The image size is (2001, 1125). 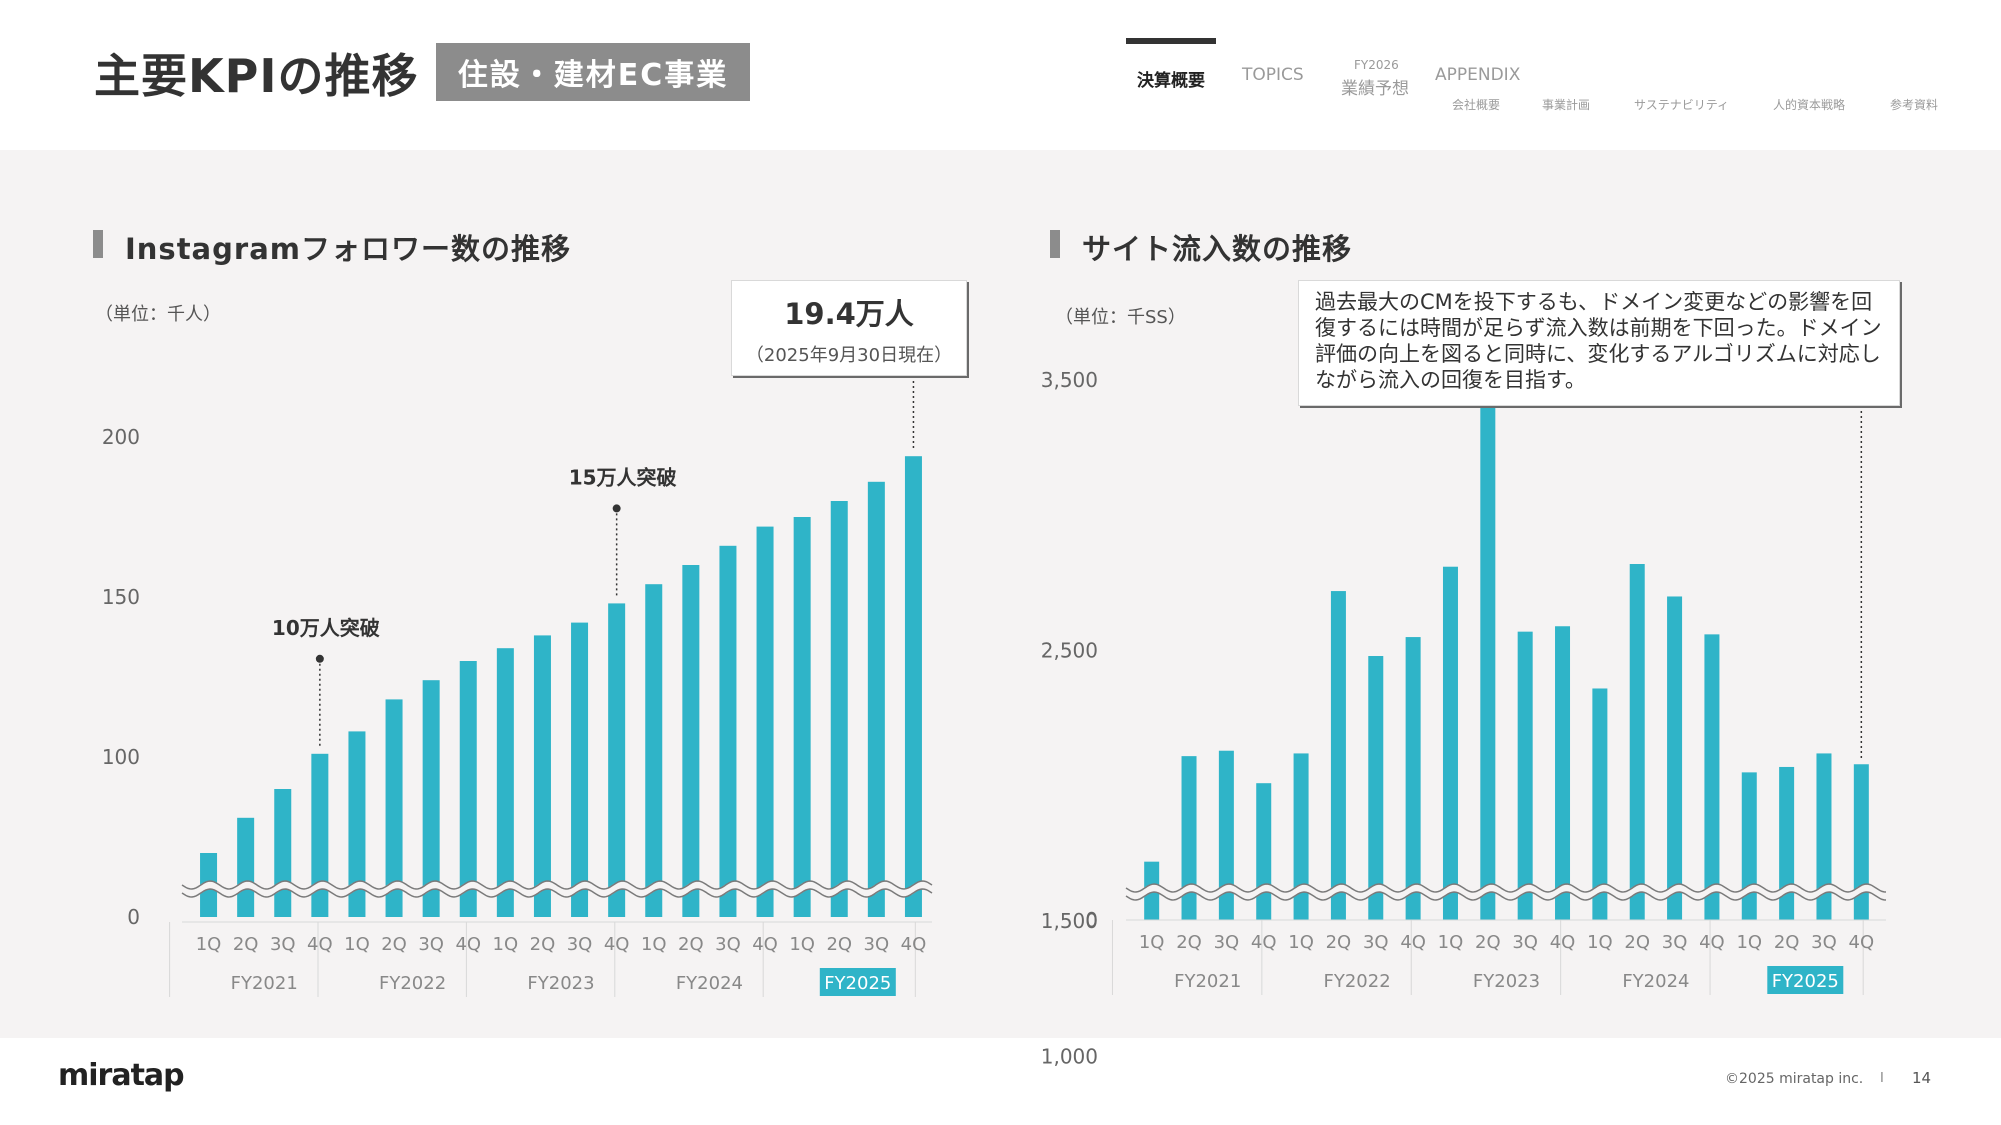 What do you see at coordinates (623, 477) in the screenshot?
I see `annotation-label: 15万人突破` at bounding box center [623, 477].